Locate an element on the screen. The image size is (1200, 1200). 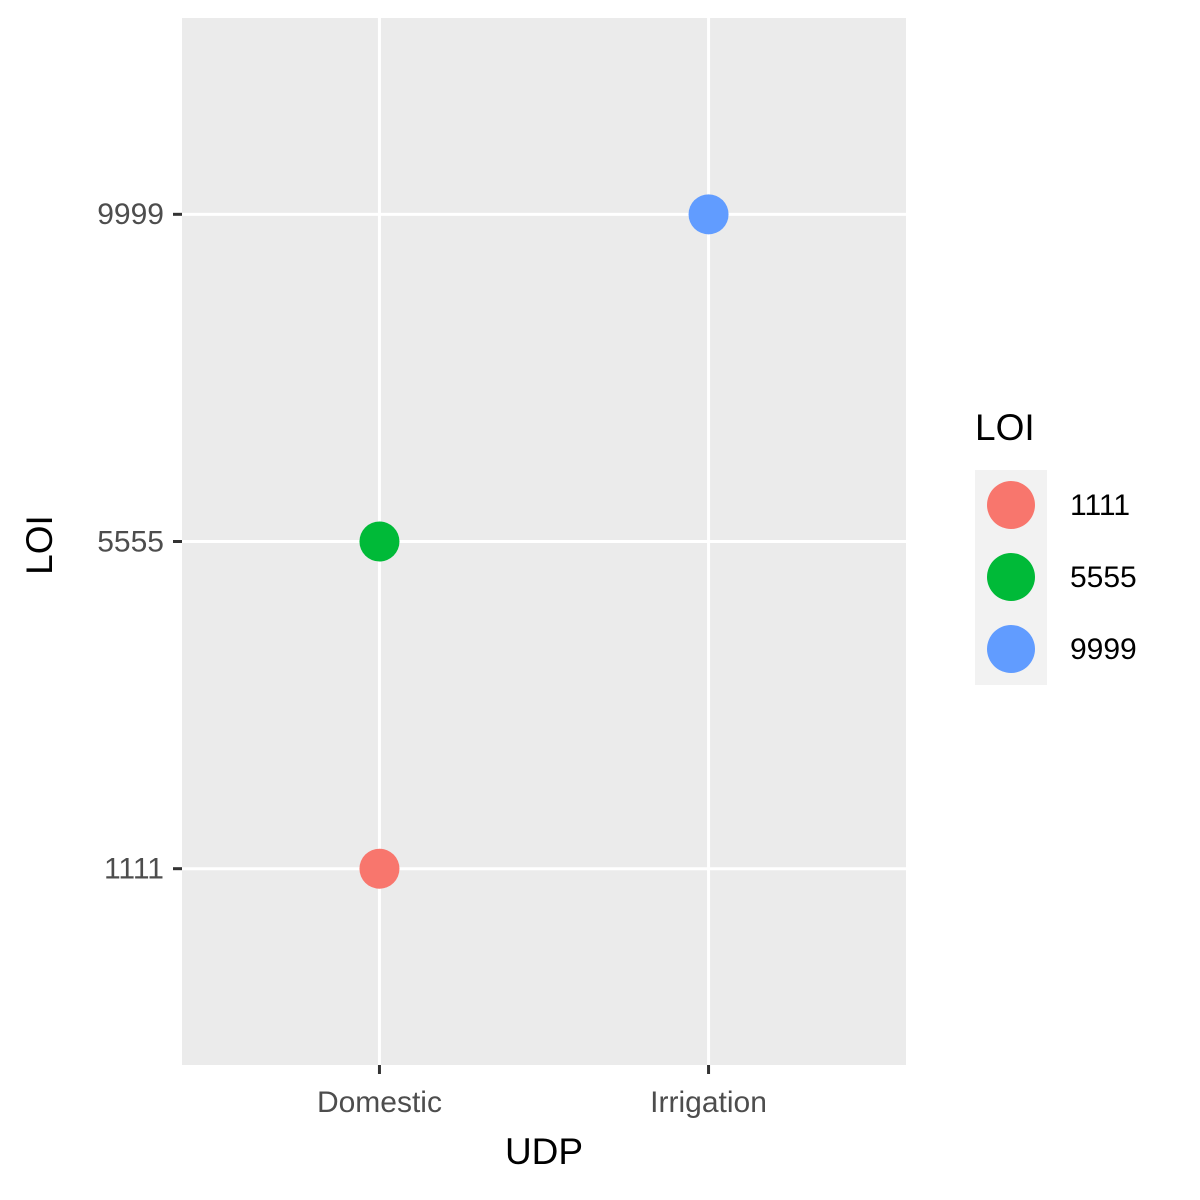
legend-label: 5555 is located at coordinates (1103, 577).